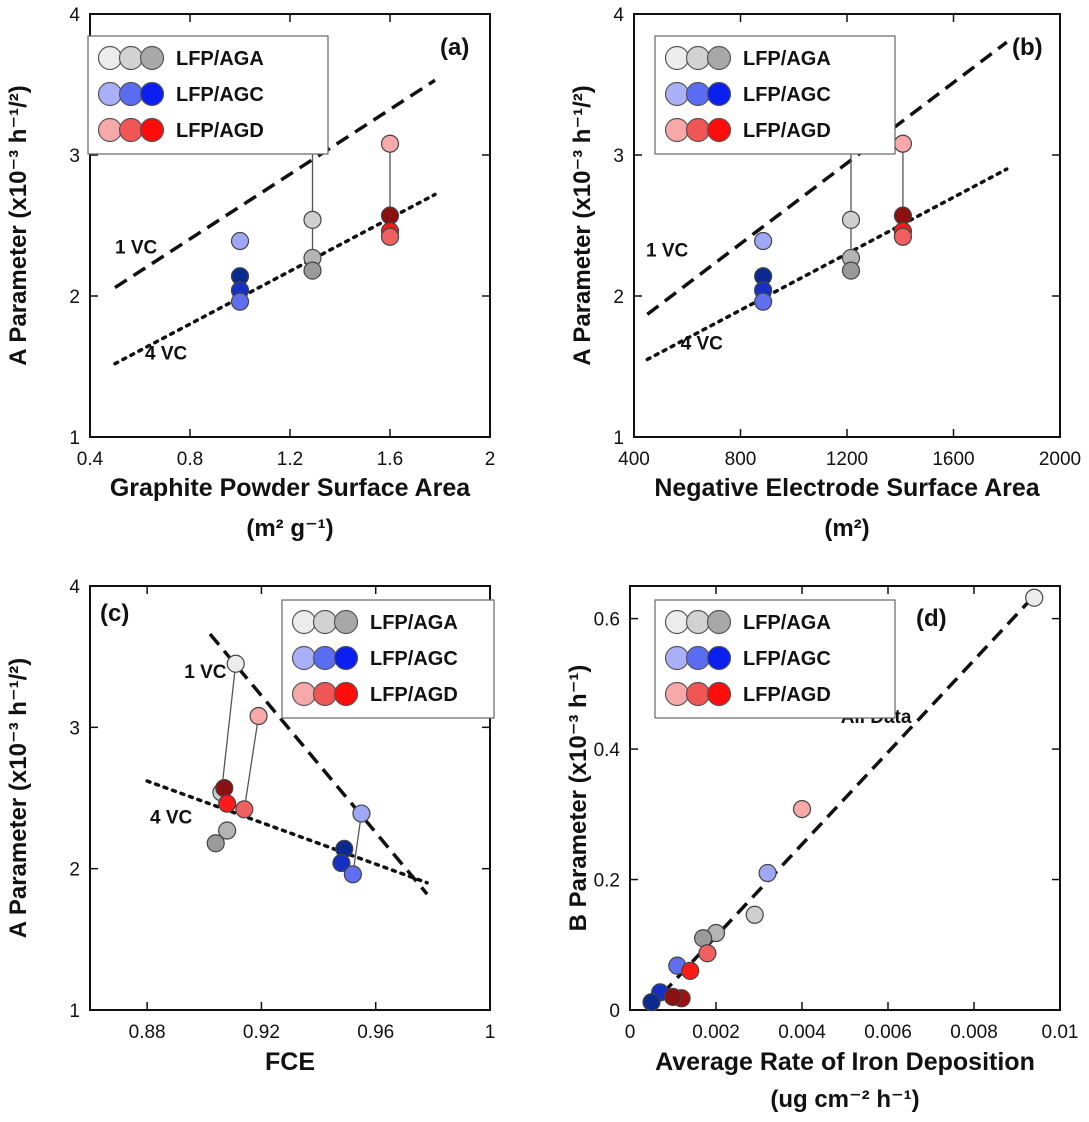  I want to click on x-tick-label: 0.88, so click(147, 1032).